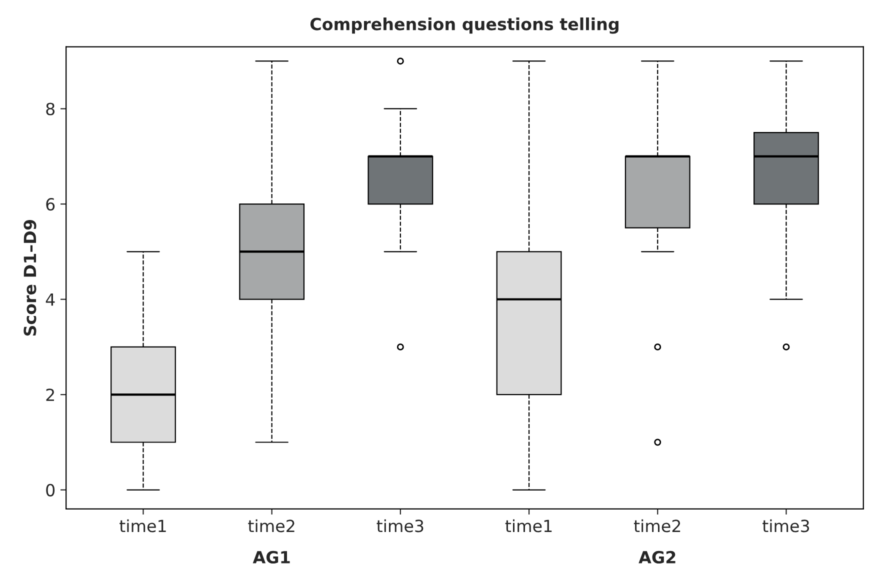  What do you see at coordinates (271, 557) in the screenshot?
I see `text: AG1` at bounding box center [271, 557].